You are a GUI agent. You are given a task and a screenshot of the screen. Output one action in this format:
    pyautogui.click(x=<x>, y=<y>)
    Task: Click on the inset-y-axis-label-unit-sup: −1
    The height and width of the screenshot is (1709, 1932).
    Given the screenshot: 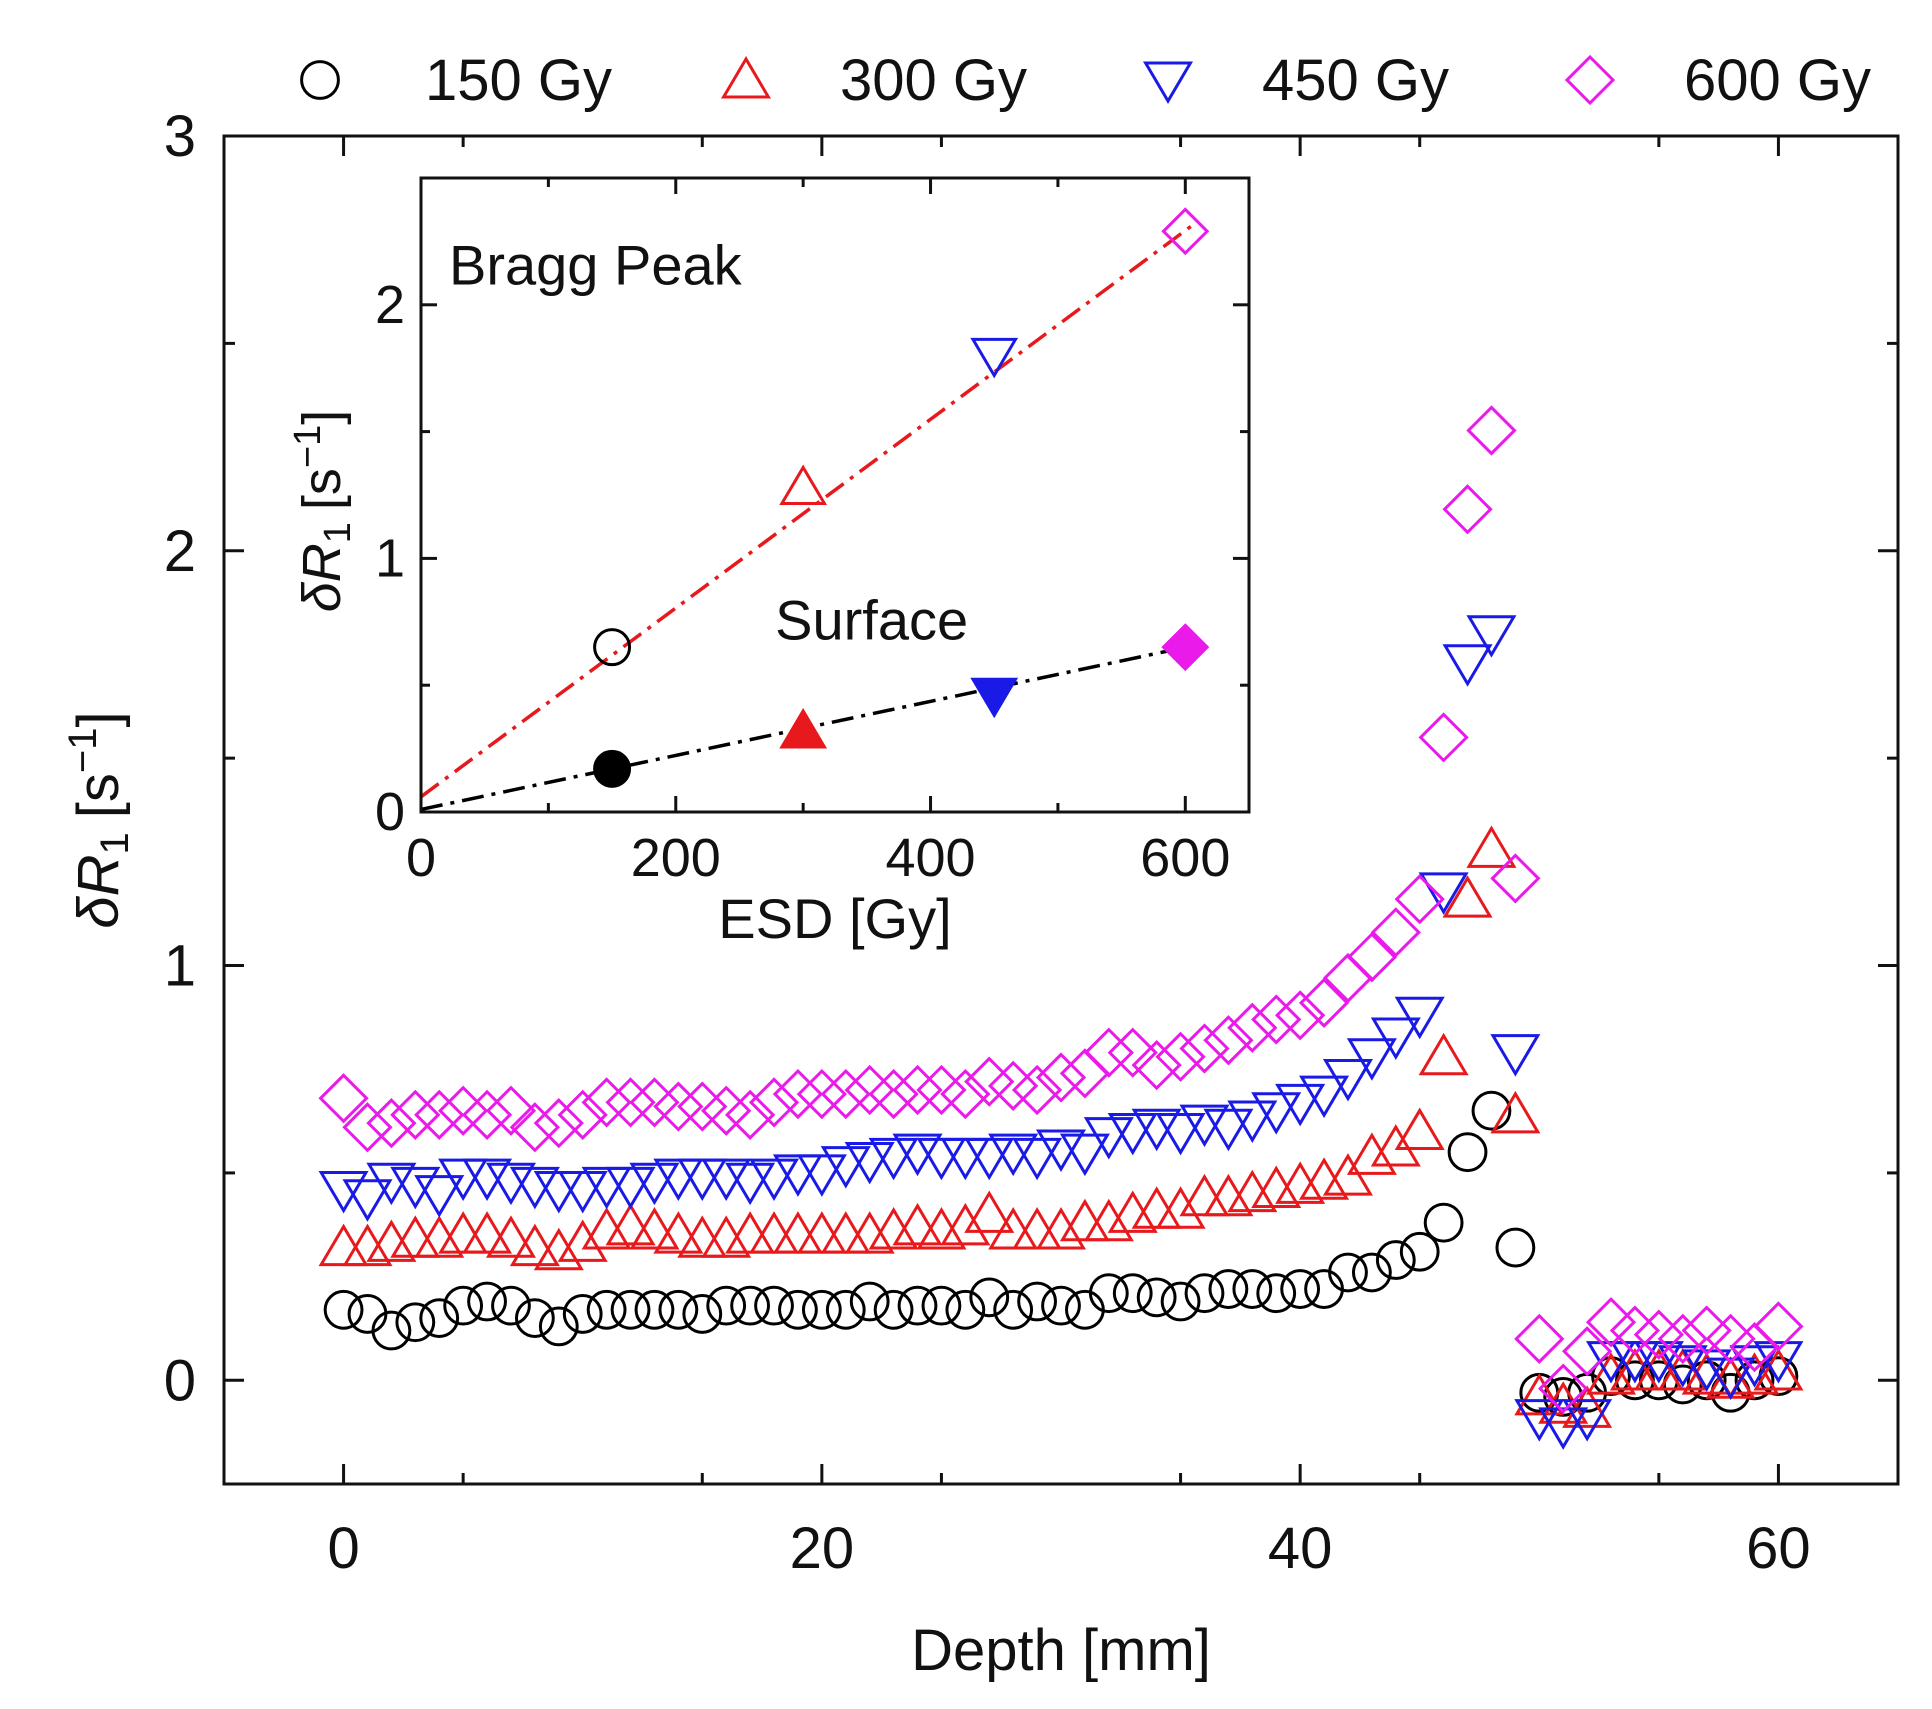 What is the action you would take?
    pyautogui.click(x=308, y=446)
    